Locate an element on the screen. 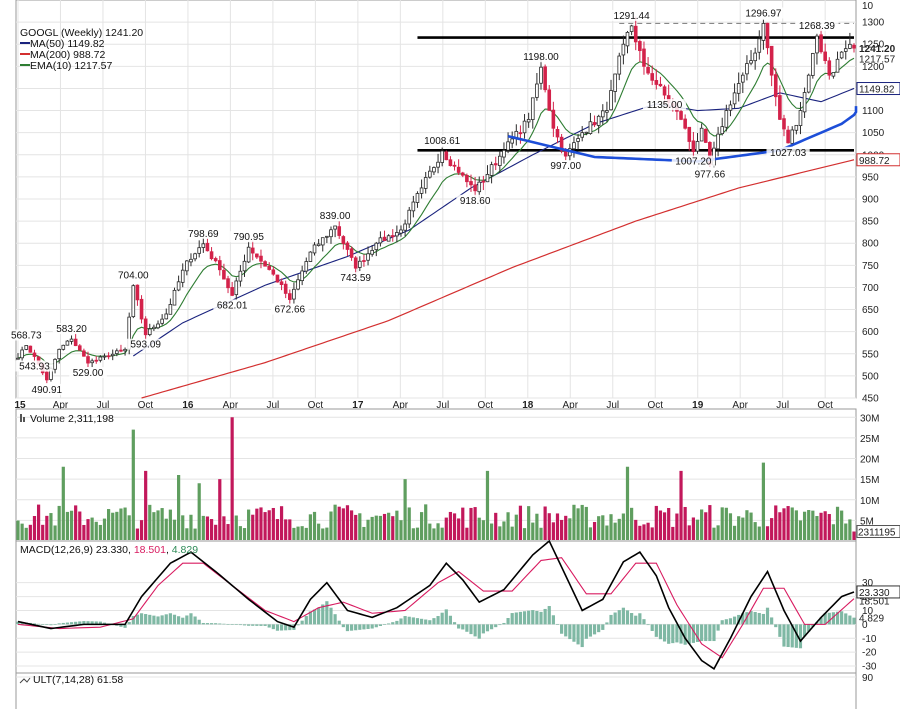  price-x-tick: 17 is located at coordinates (358, 405).